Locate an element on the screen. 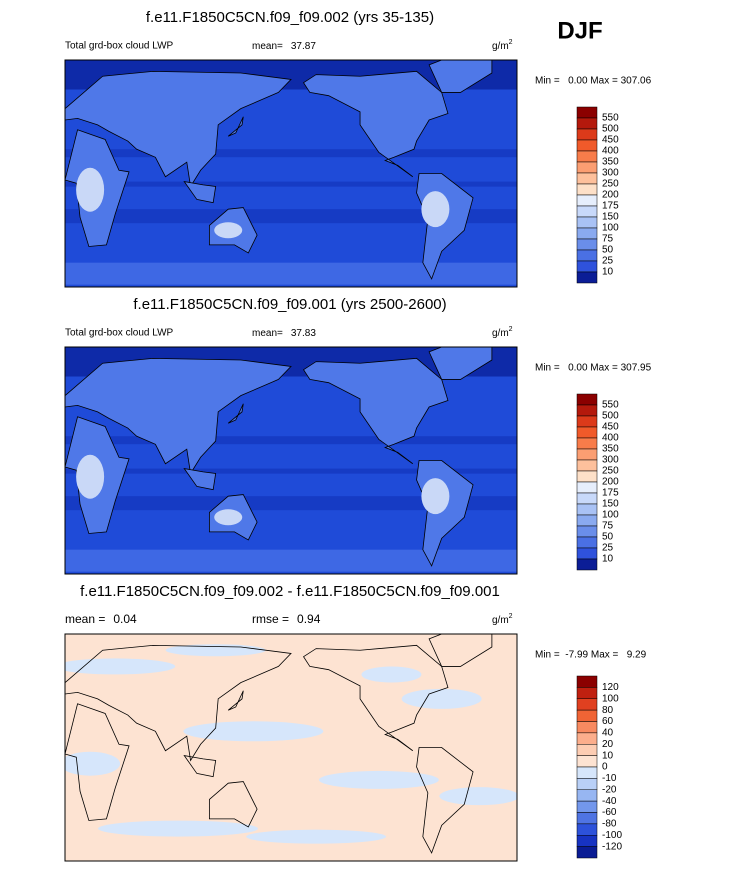  colorbar-label: 60 is located at coordinates (608, 721).